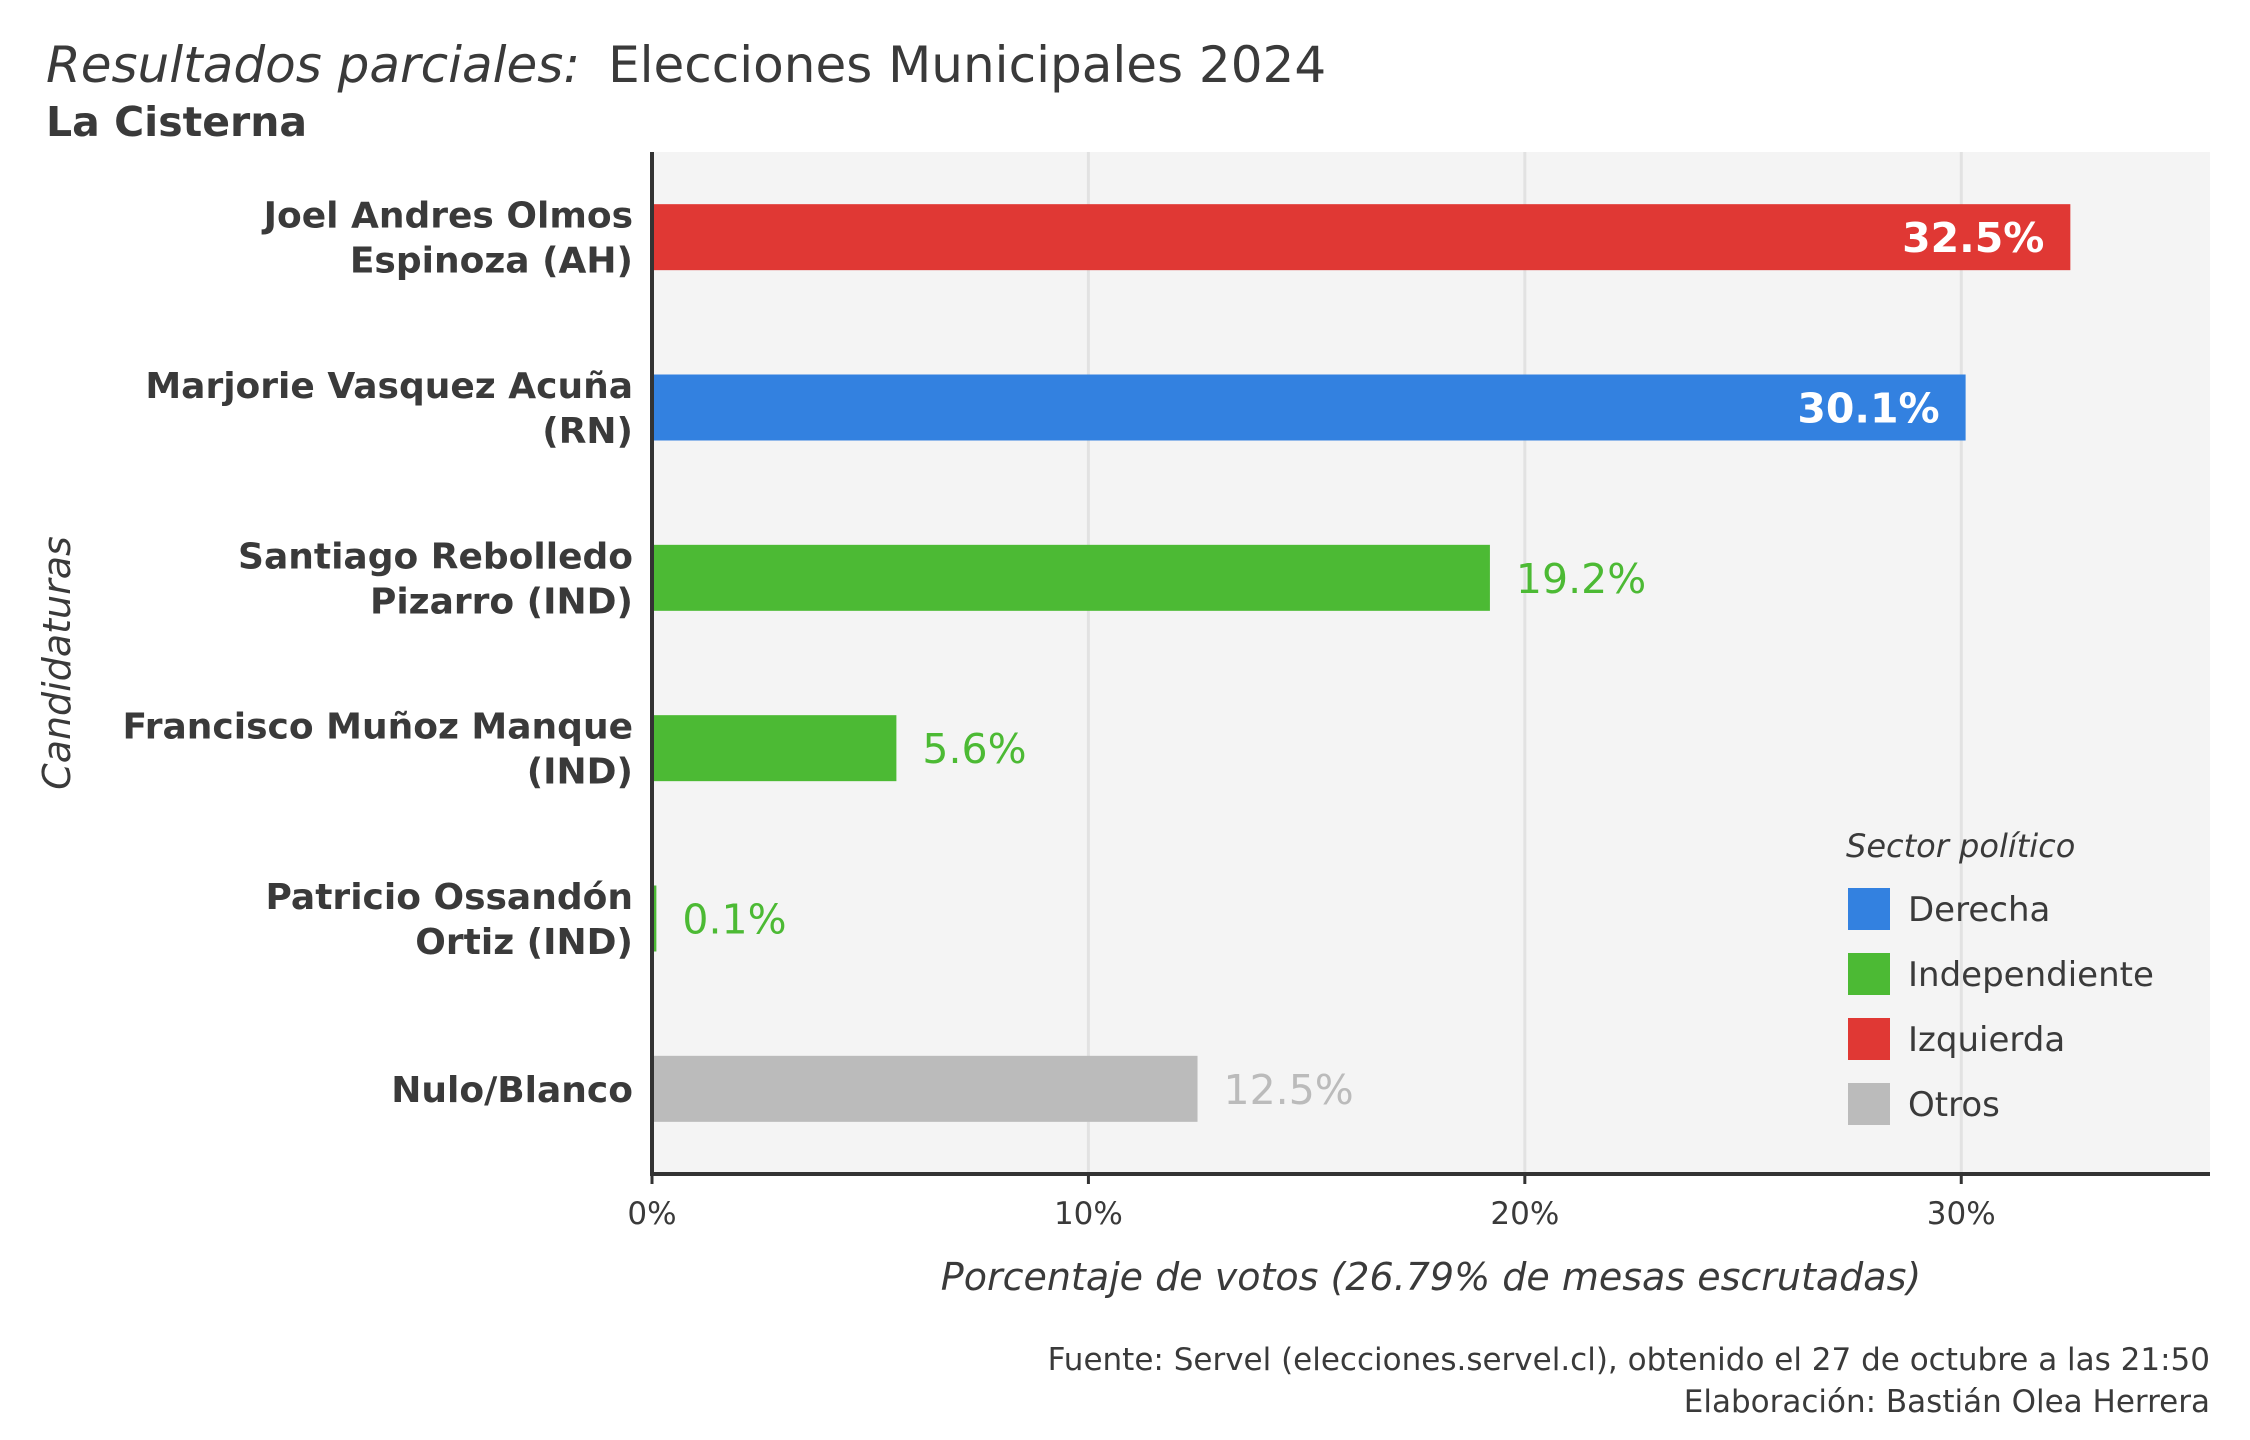 Image resolution: width=2250 pixels, height=1440 pixels. What do you see at coordinates (1524, 1214) in the screenshot?
I see `x-tick-label-2: 20%` at bounding box center [1524, 1214].